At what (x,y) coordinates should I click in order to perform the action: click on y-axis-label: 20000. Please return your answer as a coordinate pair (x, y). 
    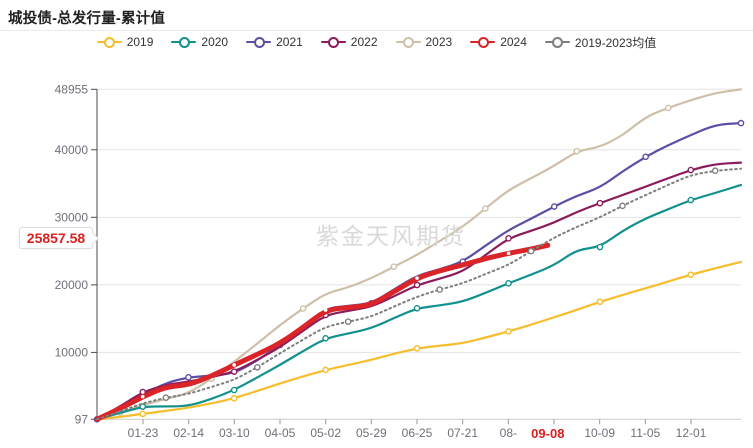
    Looking at the image, I should click on (72, 285).